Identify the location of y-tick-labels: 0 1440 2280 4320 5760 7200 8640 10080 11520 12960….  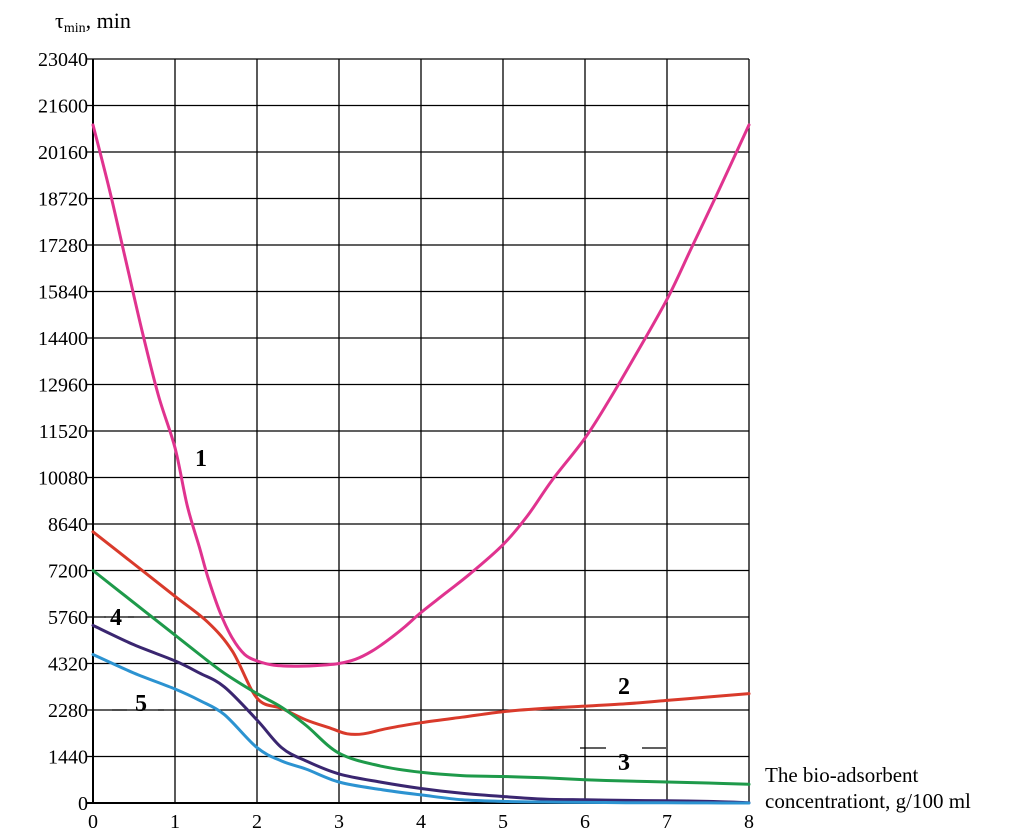
(63, 432).